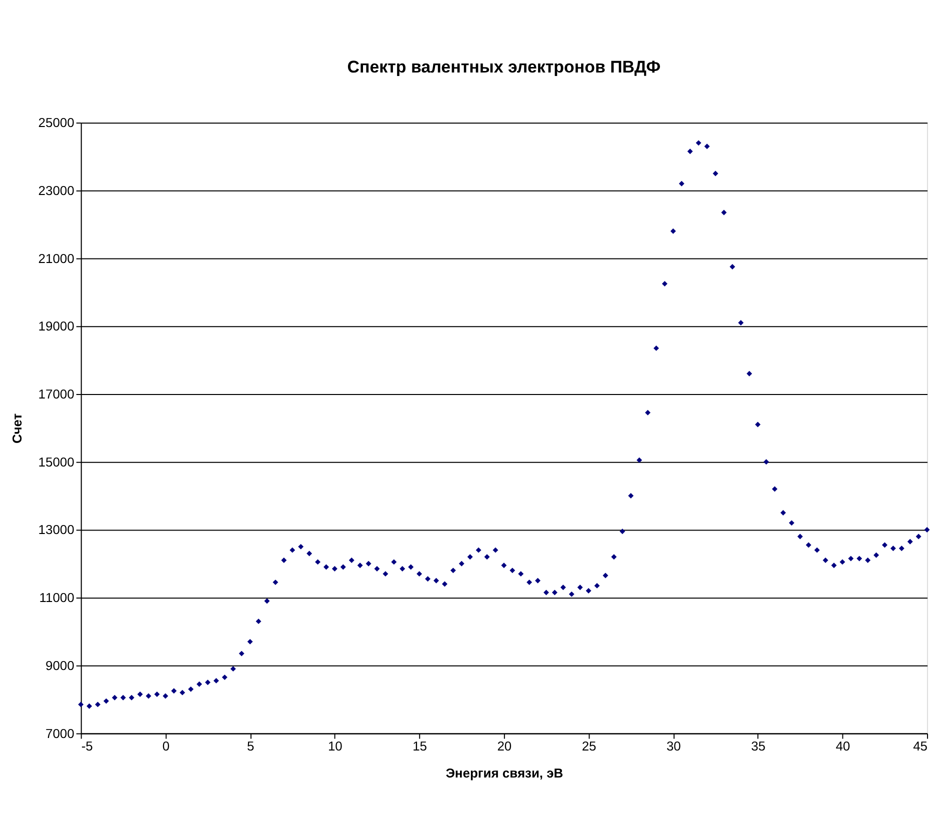  What do you see at coordinates (59, 665) in the screenshot?
I see `y-tick-label: 9000` at bounding box center [59, 665].